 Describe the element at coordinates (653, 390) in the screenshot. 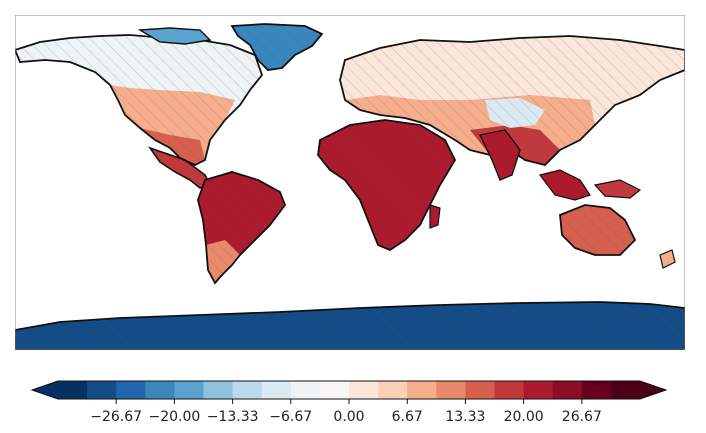

I see `colorbar-extend-max` at that location.